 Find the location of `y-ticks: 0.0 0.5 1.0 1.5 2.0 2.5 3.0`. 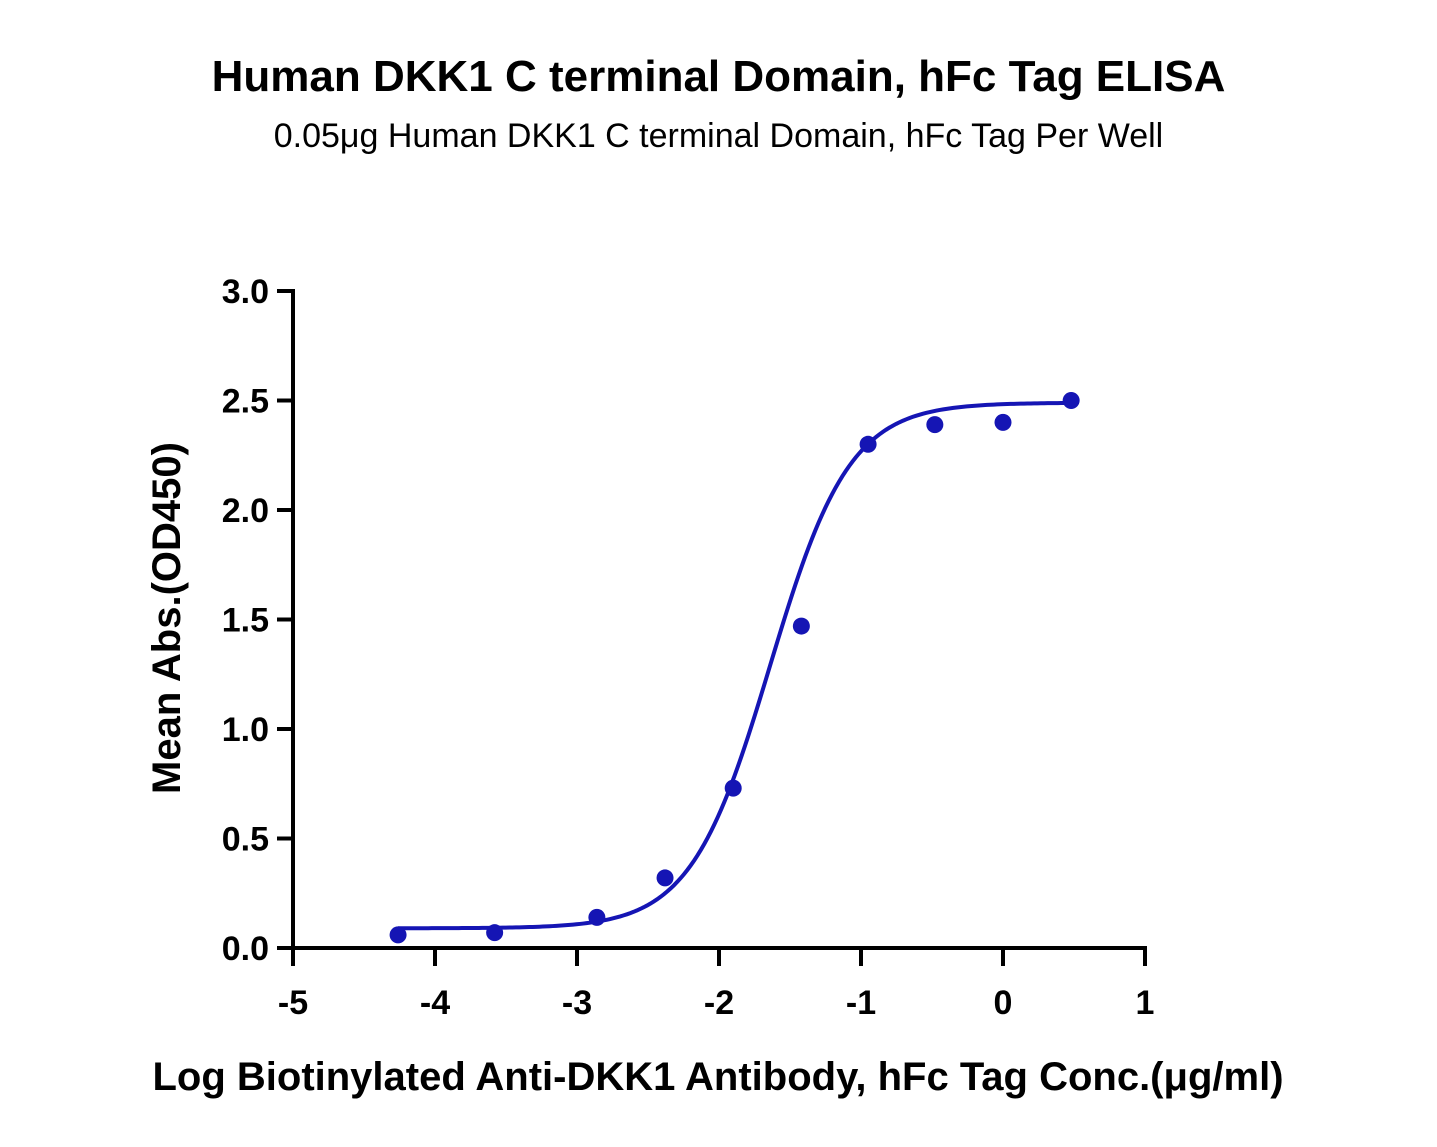

y-ticks: 0.0 0.5 1.0 1.5 2.0 2.5 3.0 is located at coordinates (257, 620).